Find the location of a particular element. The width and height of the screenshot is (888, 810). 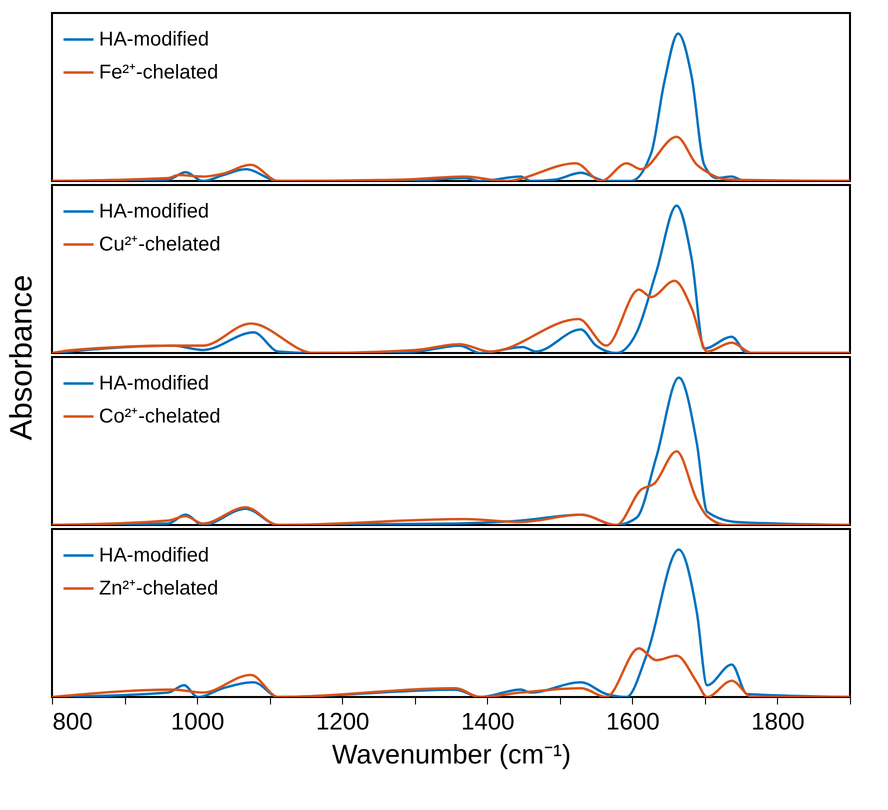

x-tick-label: 1400 is located at coordinates (487, 722).